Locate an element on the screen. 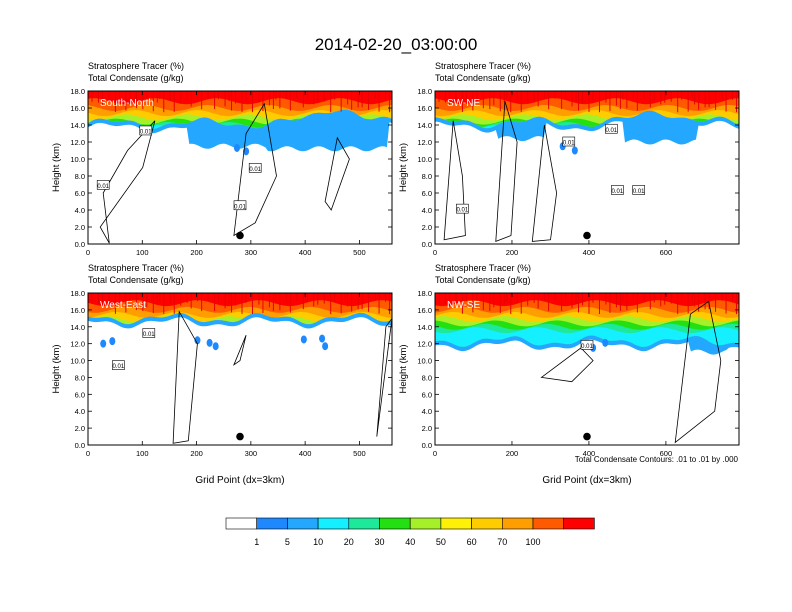 The image size is (792, 612). colorbar-label: 70 is located at coordinates (502, 542).